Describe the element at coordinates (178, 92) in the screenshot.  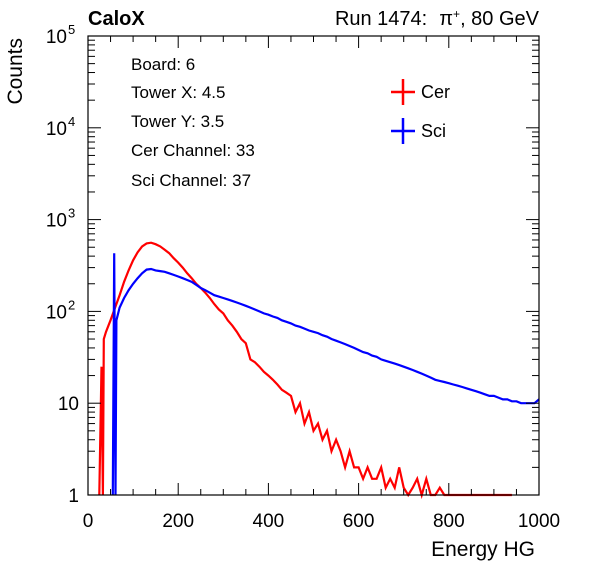
I see `info-line-tower-x: Tower X: 4.5` at that location.